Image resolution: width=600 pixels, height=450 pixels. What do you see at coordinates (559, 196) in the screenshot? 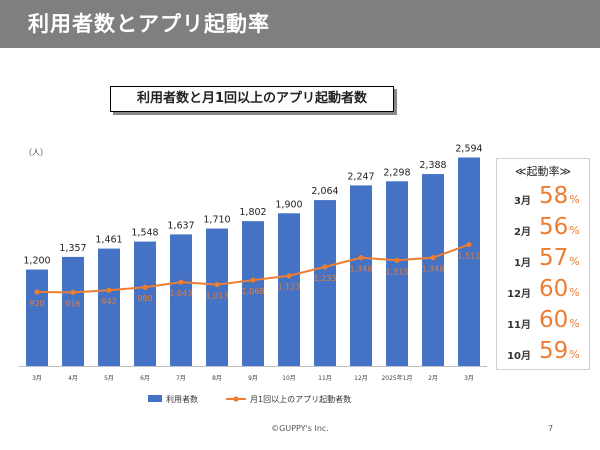
I see `rate-value: 58%` at bounding box center [559, 196].